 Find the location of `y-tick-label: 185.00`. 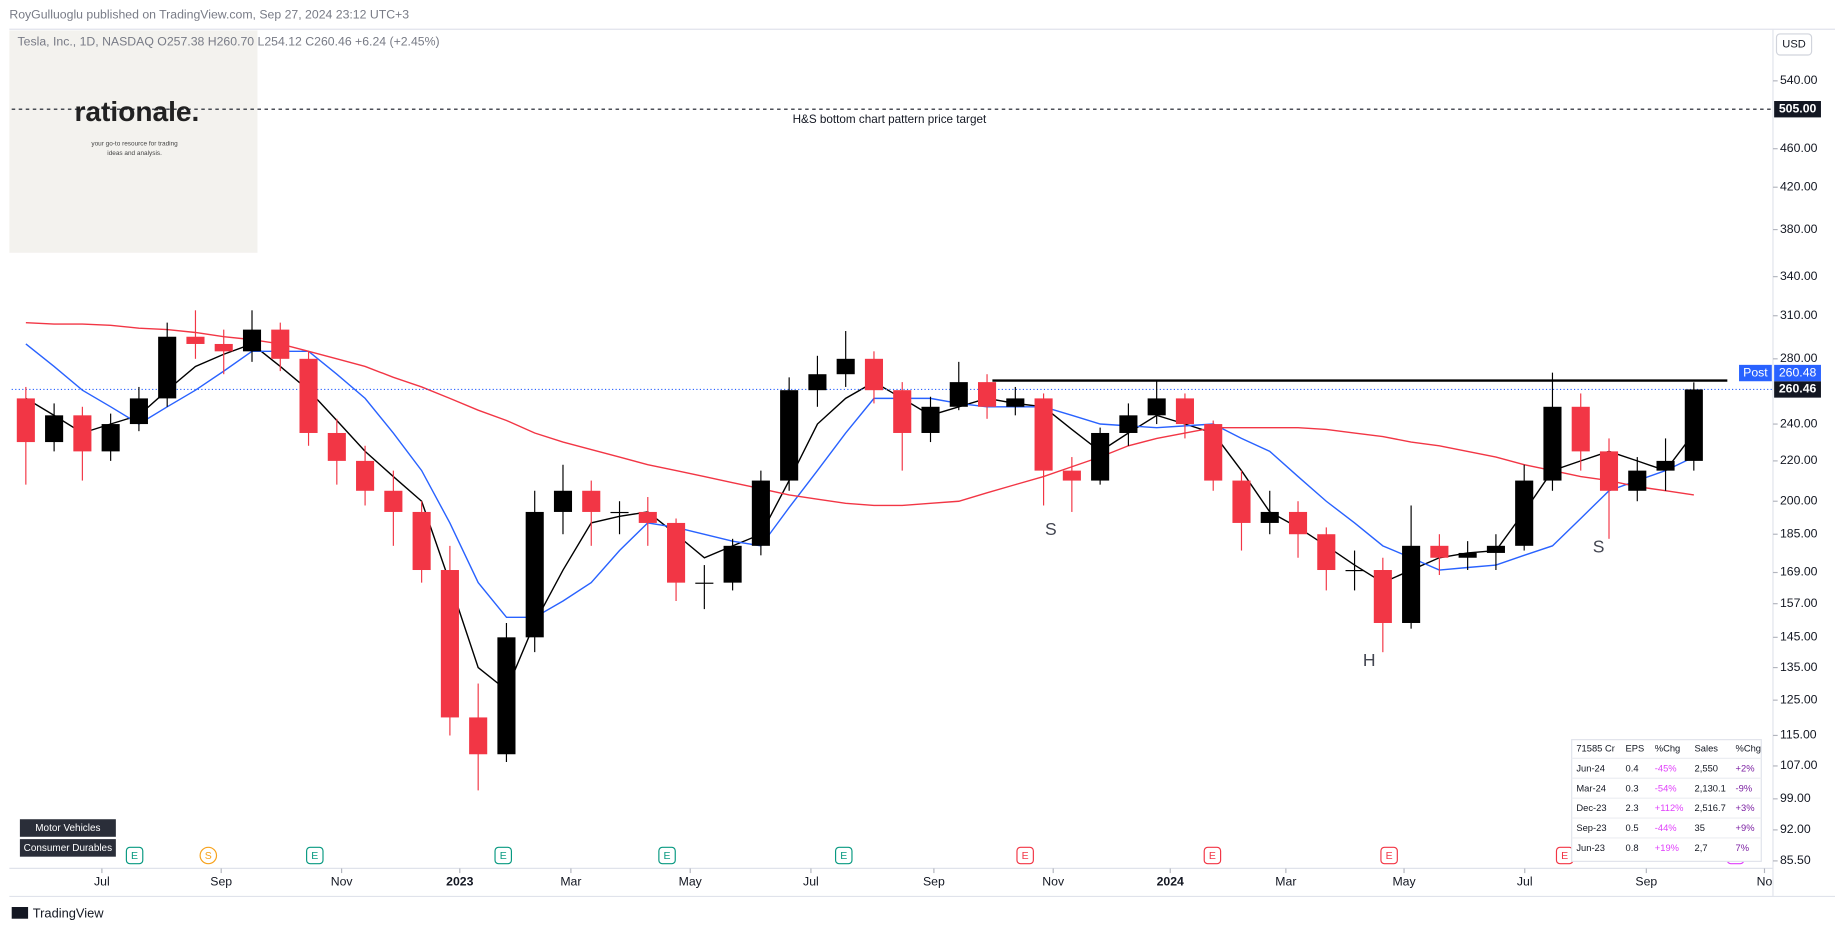

y-tick-label: 185.00 is located at coordinates (1799, 533).